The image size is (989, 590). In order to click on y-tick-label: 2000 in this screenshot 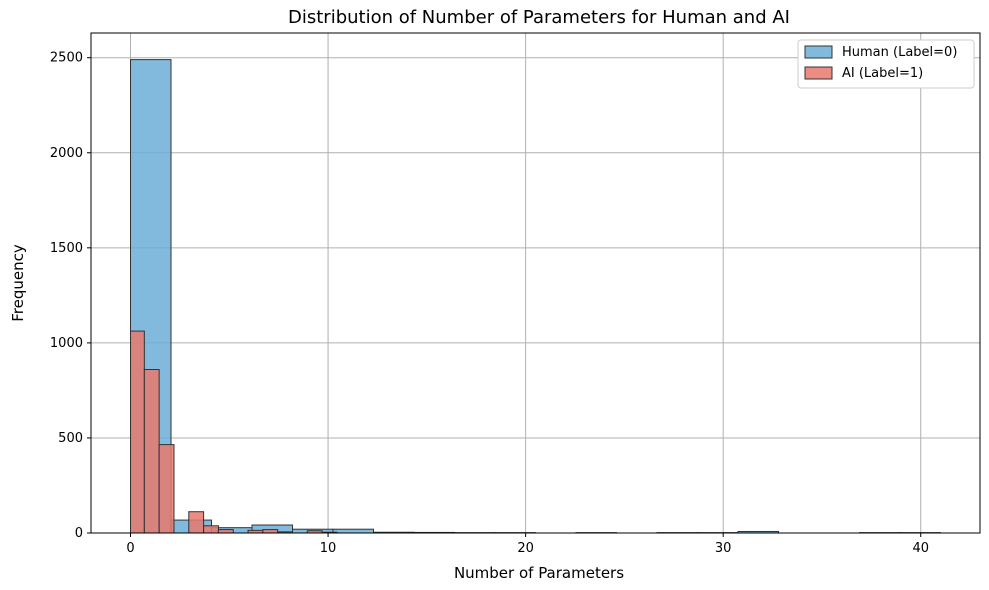, I will do `click(66, 153)`.